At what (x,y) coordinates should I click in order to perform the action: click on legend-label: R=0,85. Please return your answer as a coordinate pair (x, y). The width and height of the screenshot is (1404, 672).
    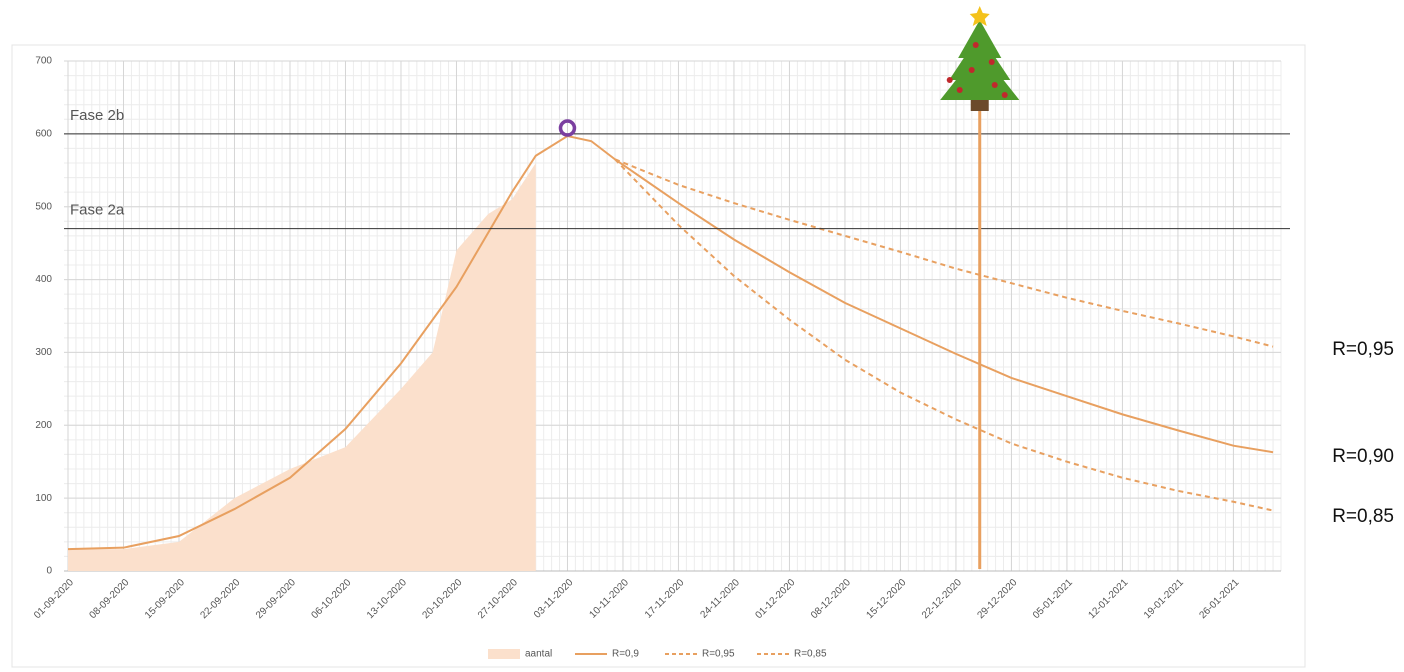
    Looking at the image, I should click on (810, 654).